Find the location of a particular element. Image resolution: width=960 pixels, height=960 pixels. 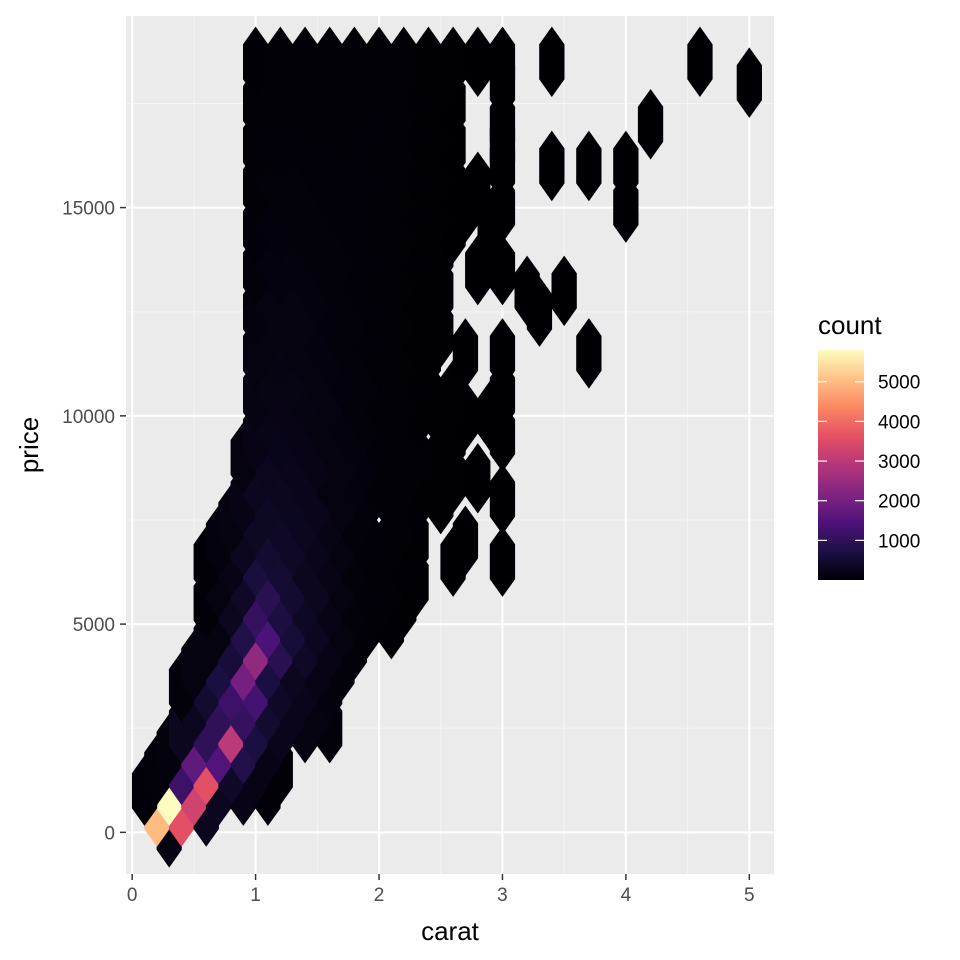

x-axis: 0 1 2 3 4 5 is located at coordinates (441, 890).